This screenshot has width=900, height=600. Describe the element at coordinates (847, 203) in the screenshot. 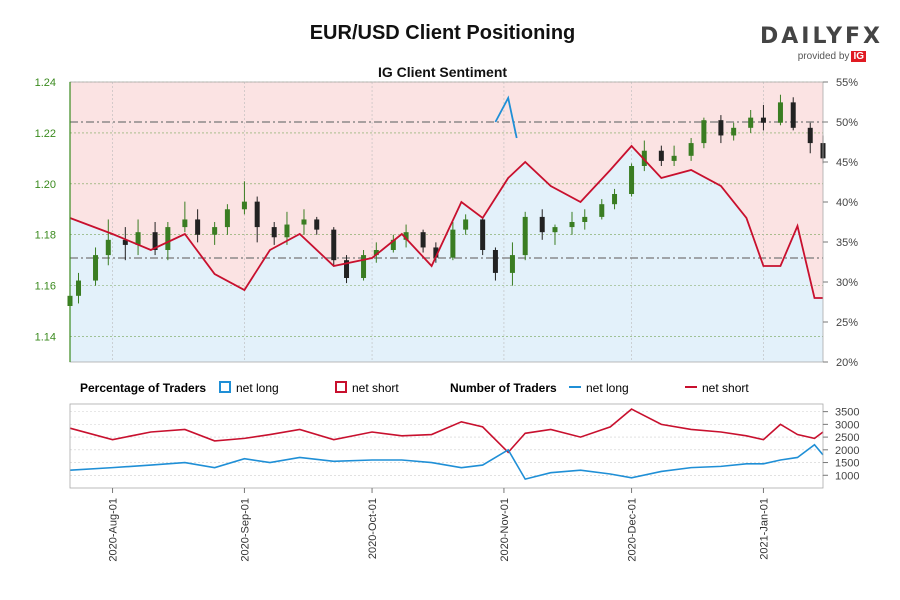

I see `sentiment-tick-label: 40%` at that location.